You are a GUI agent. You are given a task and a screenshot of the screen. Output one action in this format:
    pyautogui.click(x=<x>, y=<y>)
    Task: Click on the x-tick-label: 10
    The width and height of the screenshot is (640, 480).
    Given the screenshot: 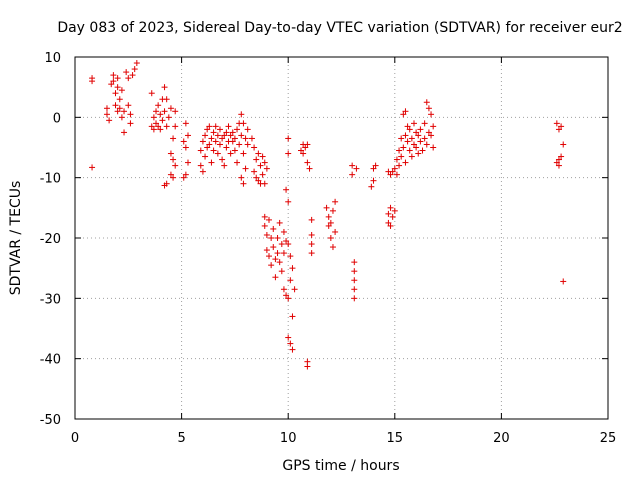 What is the action you would take?
    pyautogui.click(x=288, y=438)
    